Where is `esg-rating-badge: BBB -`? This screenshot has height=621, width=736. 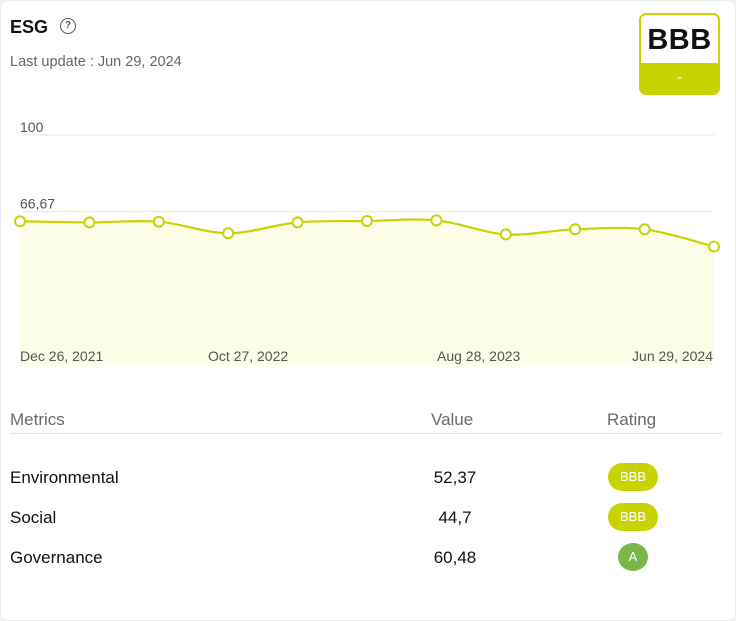
esg-rating-badge: BBB - is located at coordinates (679, 54).